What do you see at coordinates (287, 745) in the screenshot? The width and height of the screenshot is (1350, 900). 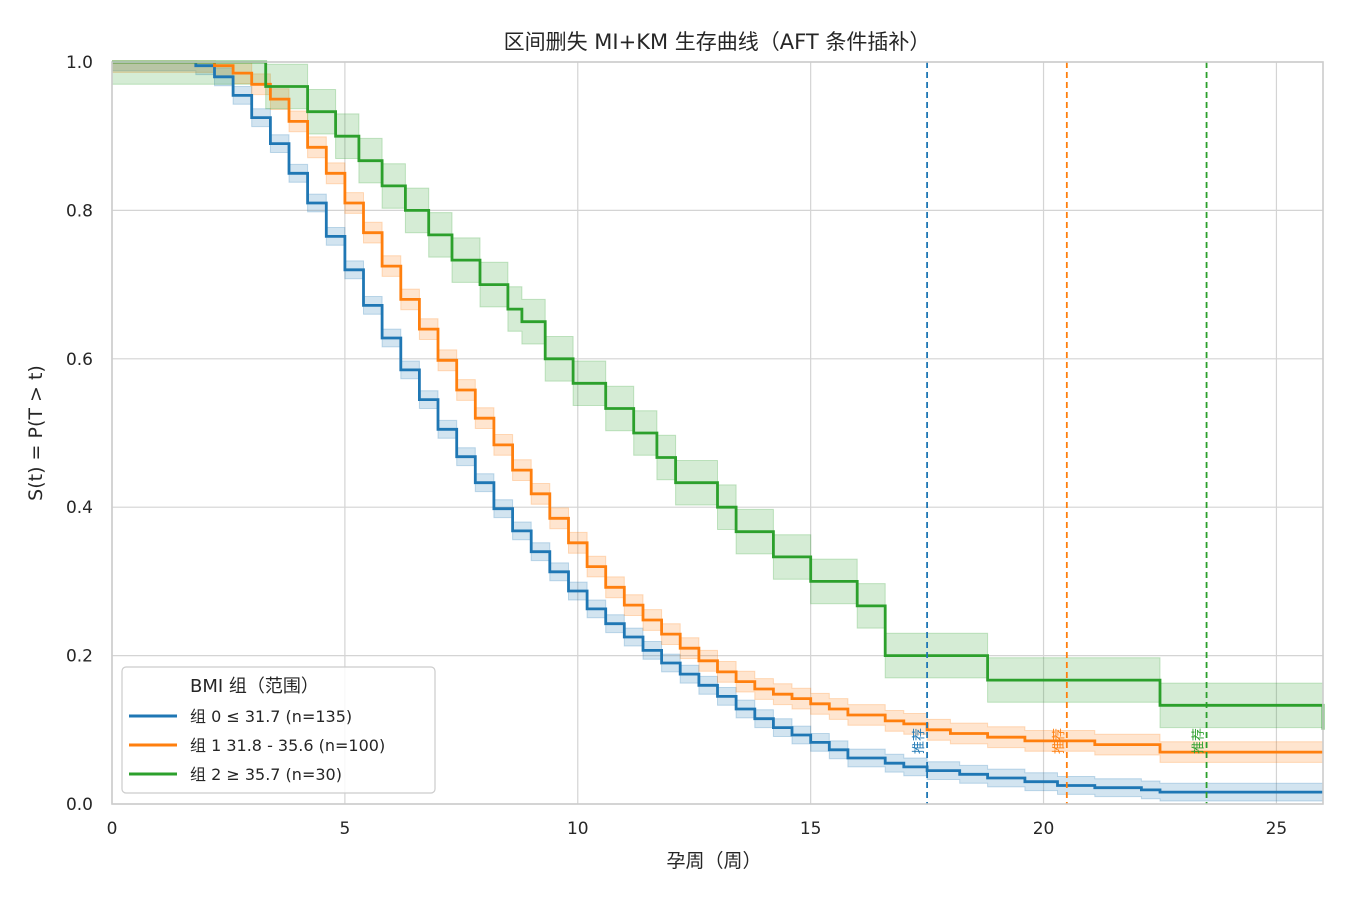 I see `legend-label-group-1: 组 1 31.8 - 35.6 (n=100)` at bounding box center [287, 745].